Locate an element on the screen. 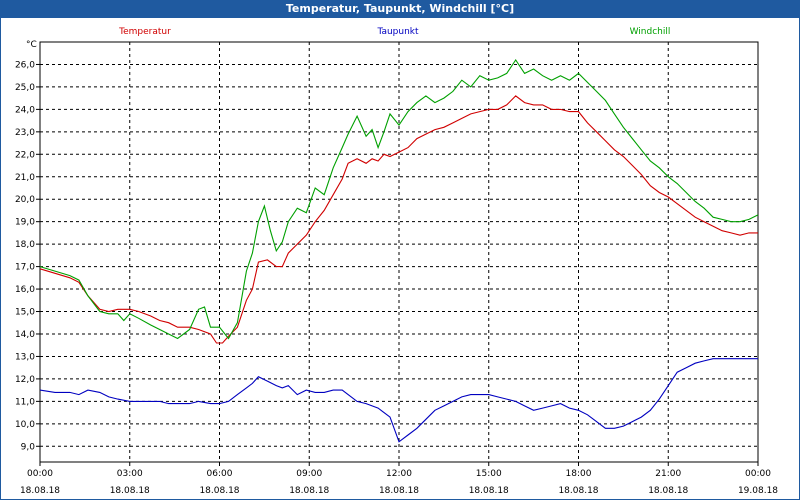 The image size is (800, 500). x-tick-time: 03:00 is located at coordinates (130, 474).